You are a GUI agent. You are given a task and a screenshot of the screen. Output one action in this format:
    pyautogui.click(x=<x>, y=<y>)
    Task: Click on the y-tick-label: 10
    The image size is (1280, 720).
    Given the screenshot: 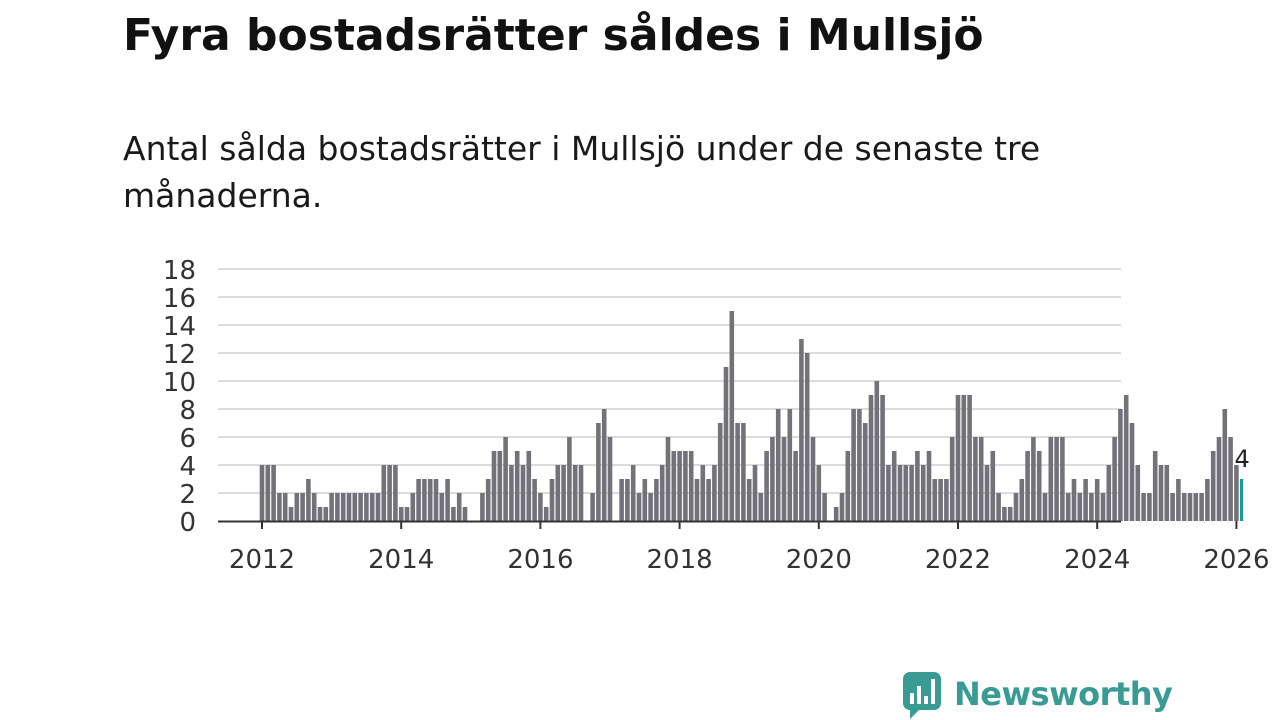 What is the action you would take?
    pyautogui.click(x=179, y=383)
    